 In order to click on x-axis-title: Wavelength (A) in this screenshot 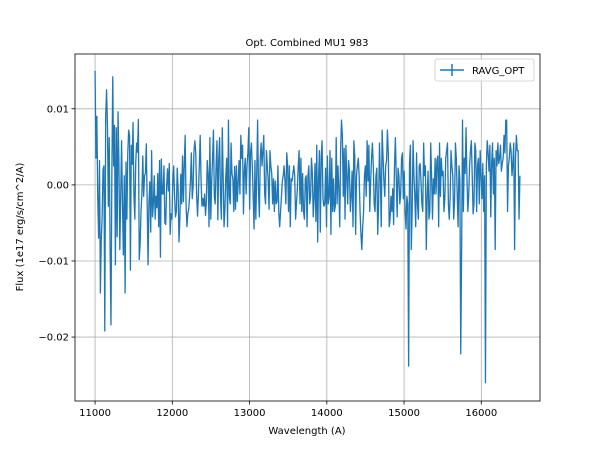, I will do `click(306, 431)`.